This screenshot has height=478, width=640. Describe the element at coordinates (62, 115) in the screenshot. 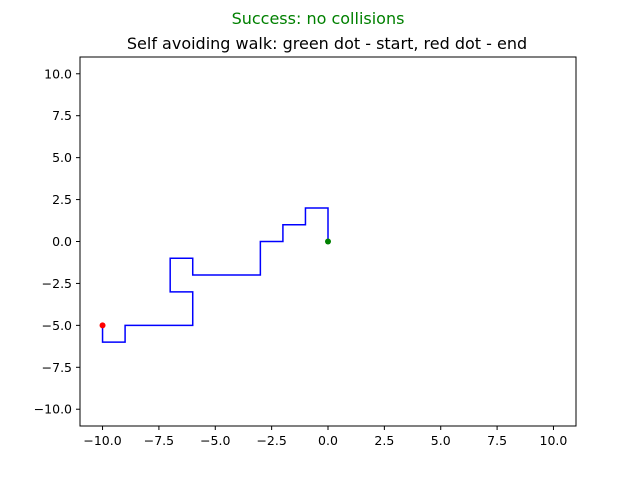

I see `y-tick-label: 7.5` at that location.